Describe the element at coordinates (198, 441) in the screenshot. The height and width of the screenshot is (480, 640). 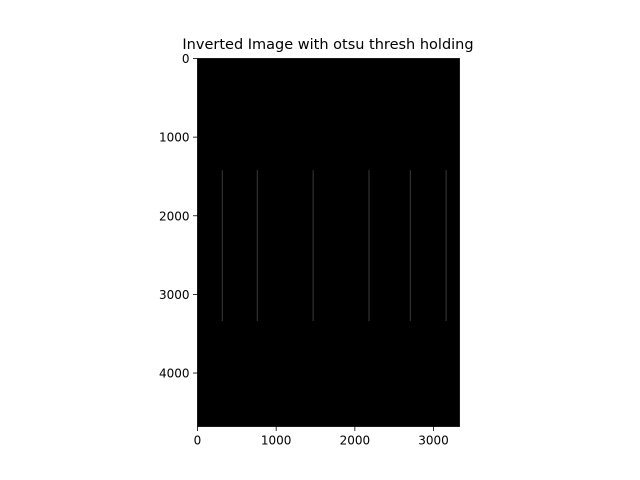
I see `x-tick-label: 0` at that location.